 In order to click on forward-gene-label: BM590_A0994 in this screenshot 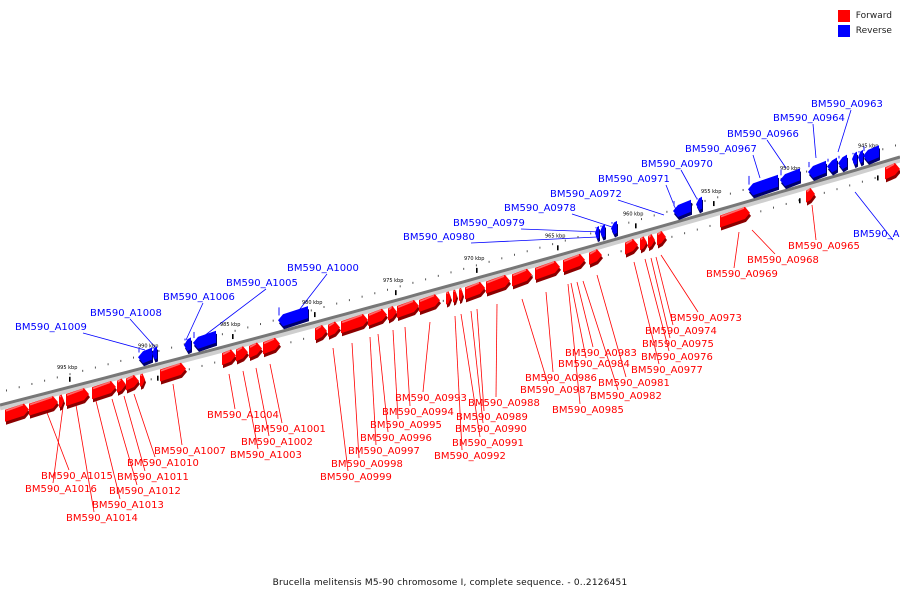, I will do `click(418, 412)`.